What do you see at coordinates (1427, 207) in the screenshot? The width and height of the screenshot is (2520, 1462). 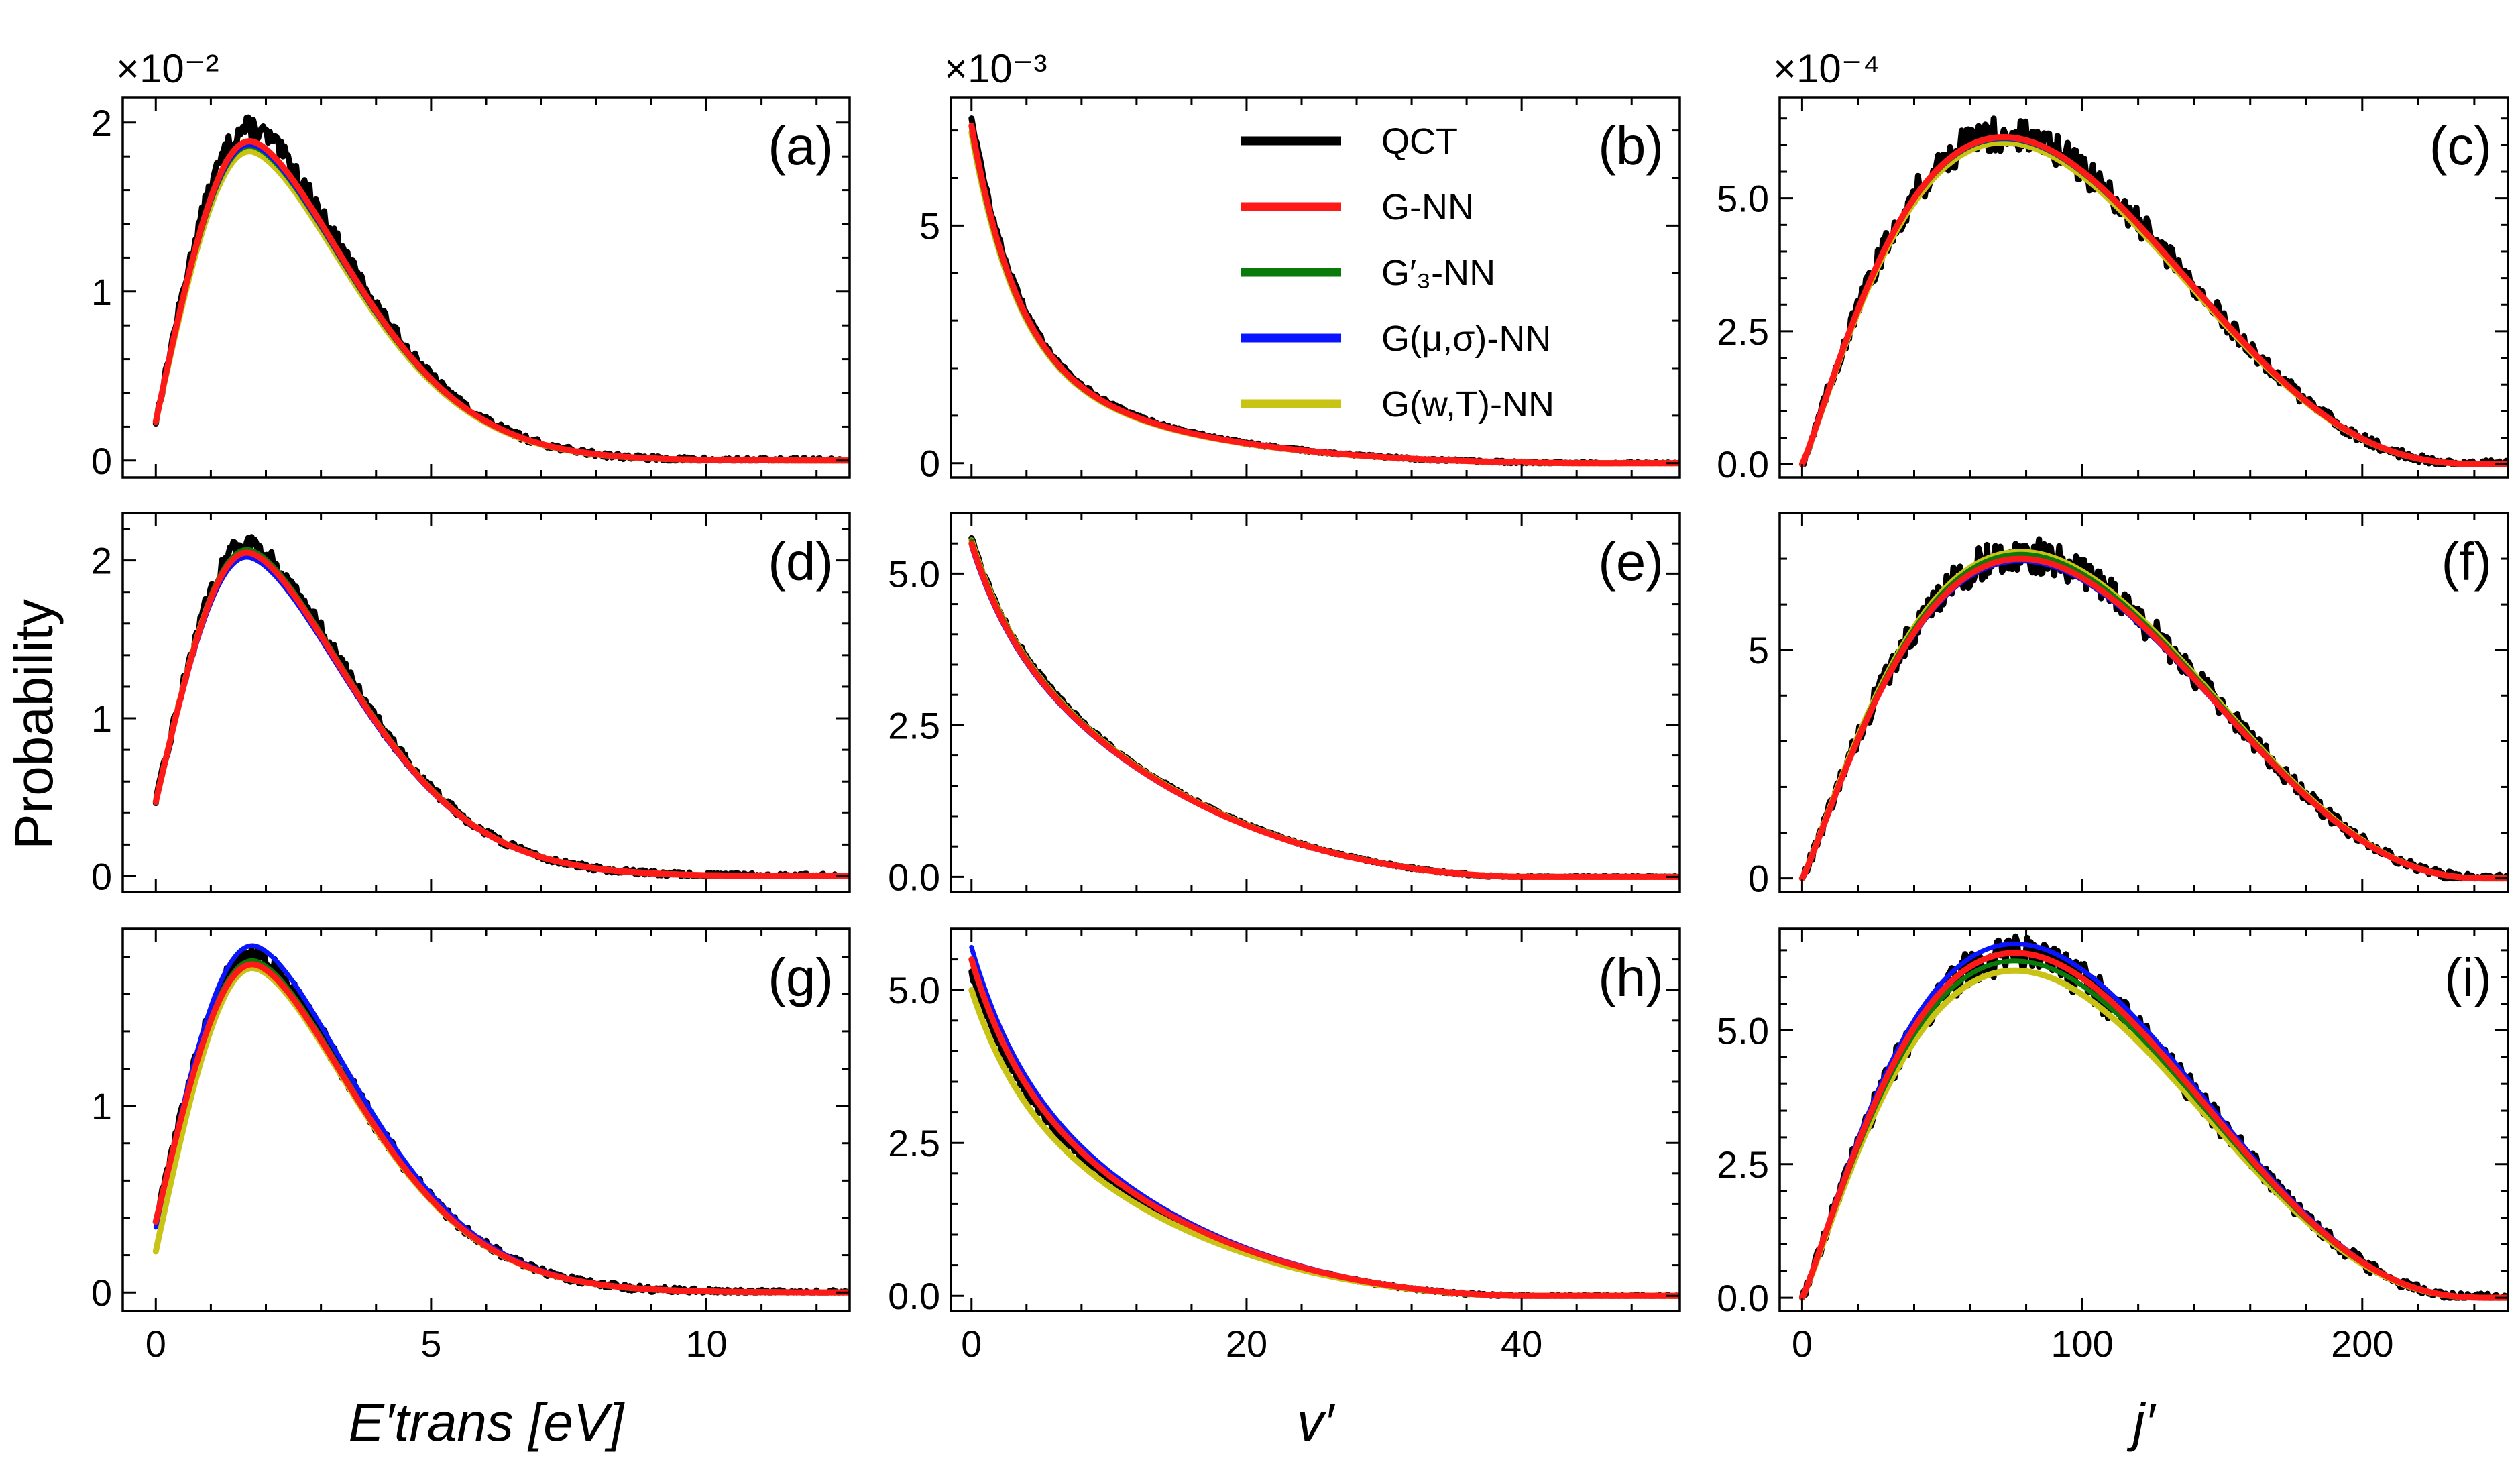 I see `legend-entry-label: G-NN` at bounding box center [1427, 207].